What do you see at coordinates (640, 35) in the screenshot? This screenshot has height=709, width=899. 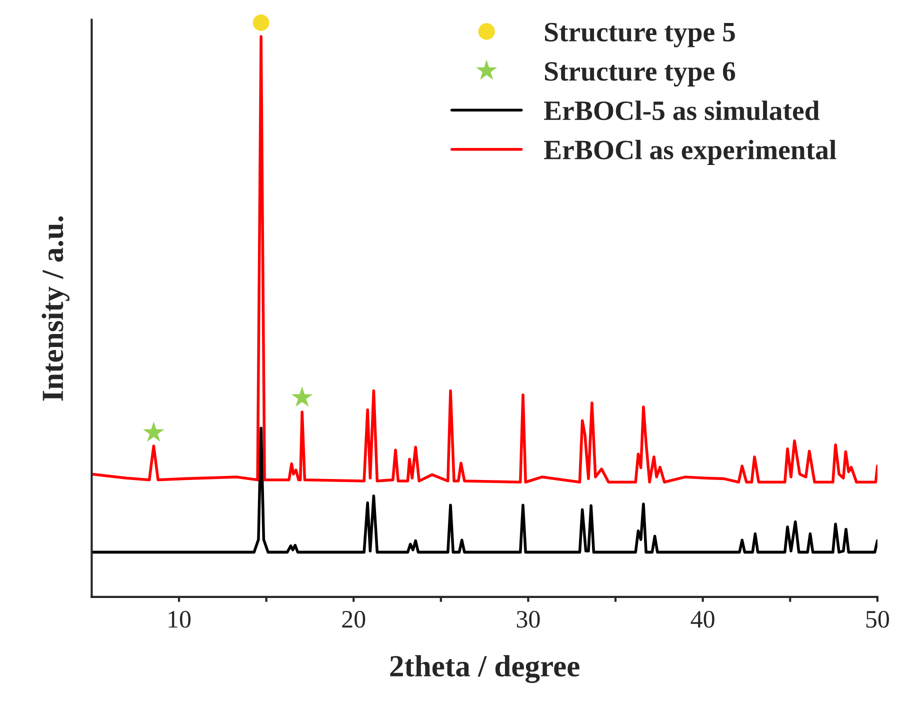 I see `legend-label: Structure type 5` at bounding box center [640, 35].